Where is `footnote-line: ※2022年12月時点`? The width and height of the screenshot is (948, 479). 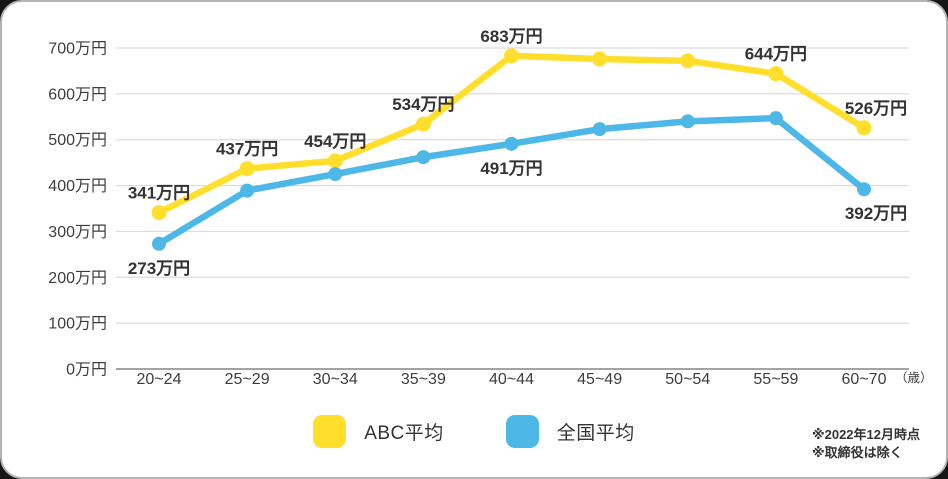
footnote-line: ※2022年12月時点 is located at coordinates (865, 434).